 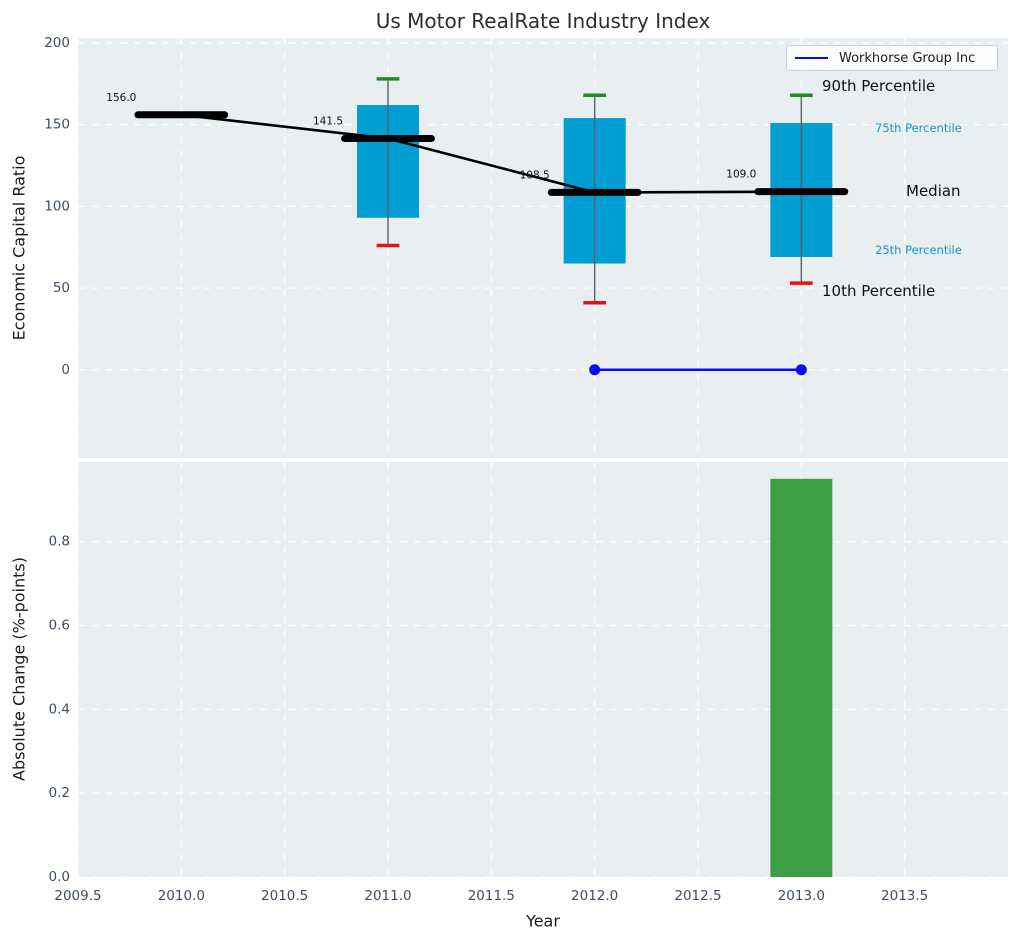 What do you see at coordinates (918, 128) in the screenshot?
I see `annotation-75th-percentile: 75th Percentile` at bounding box center [918, 128].